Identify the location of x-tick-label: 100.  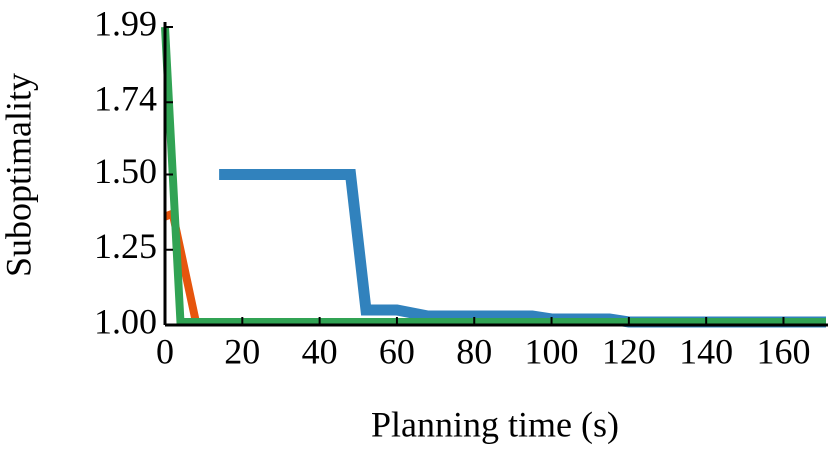
(552, 351).